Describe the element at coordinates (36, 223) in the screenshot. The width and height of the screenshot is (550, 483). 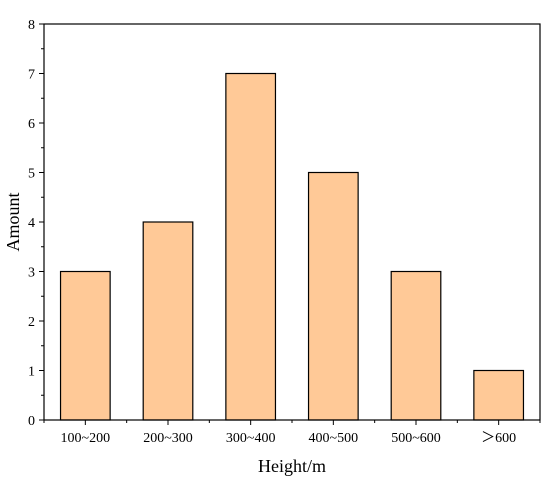
I see `y-axis-ticks: 0 1 2 3 4 5 6 7 8` at that location.